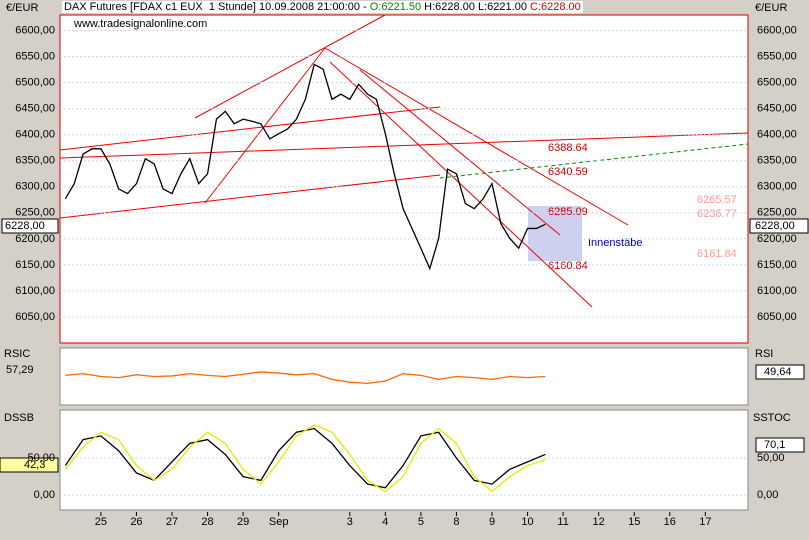 This screenshot has width=809, height=540. Describe the element at coordinates (527, 522) in the screenshot. I see `x-tick-label: 10` at that location.